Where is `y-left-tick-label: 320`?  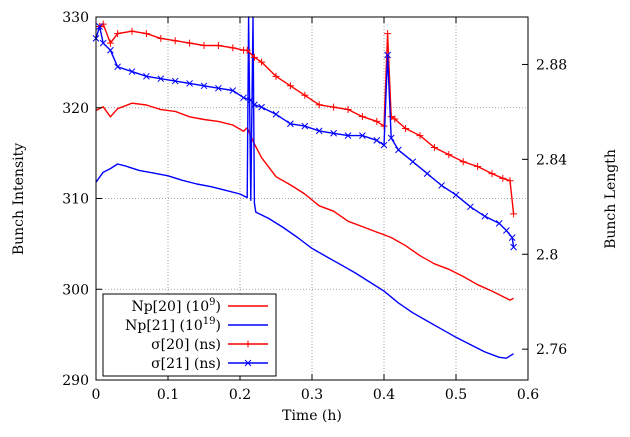
y-left-tick-label: 320 is located at coordinates (75, 109).